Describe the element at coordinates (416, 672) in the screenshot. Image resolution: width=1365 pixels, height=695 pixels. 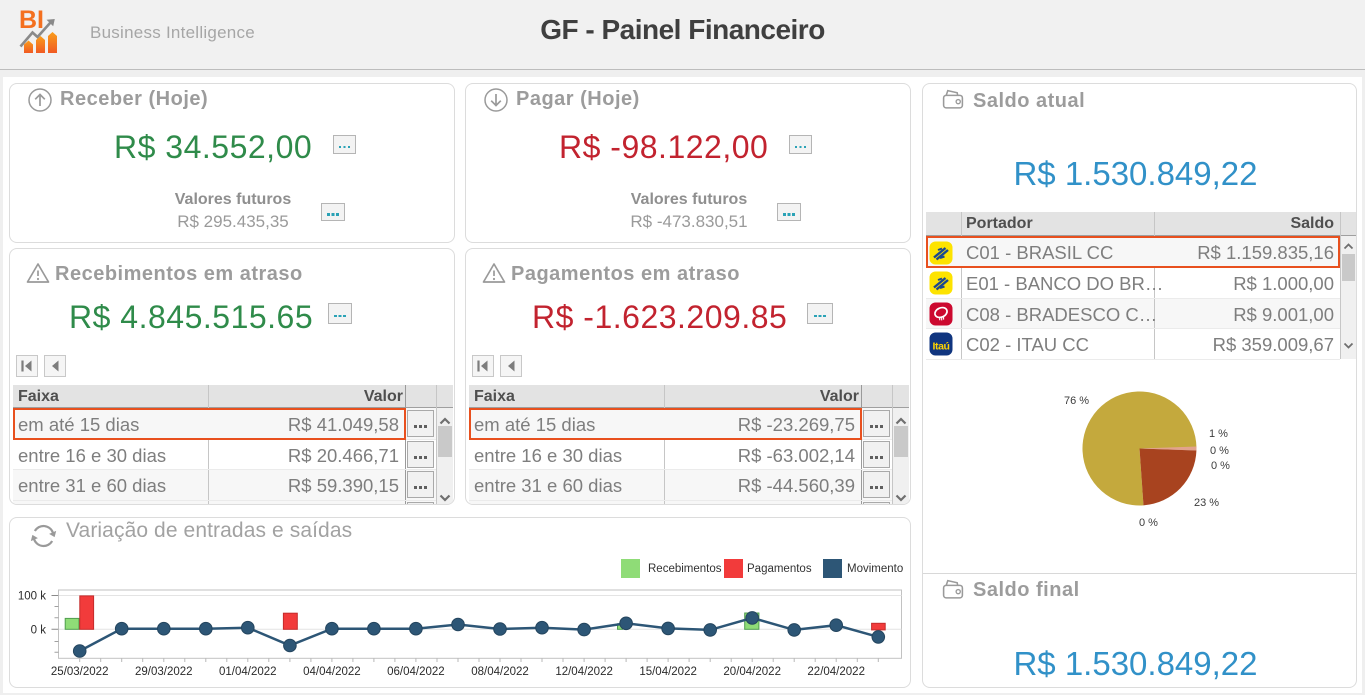
I see `svg-text: 06/04/2022` at that location.